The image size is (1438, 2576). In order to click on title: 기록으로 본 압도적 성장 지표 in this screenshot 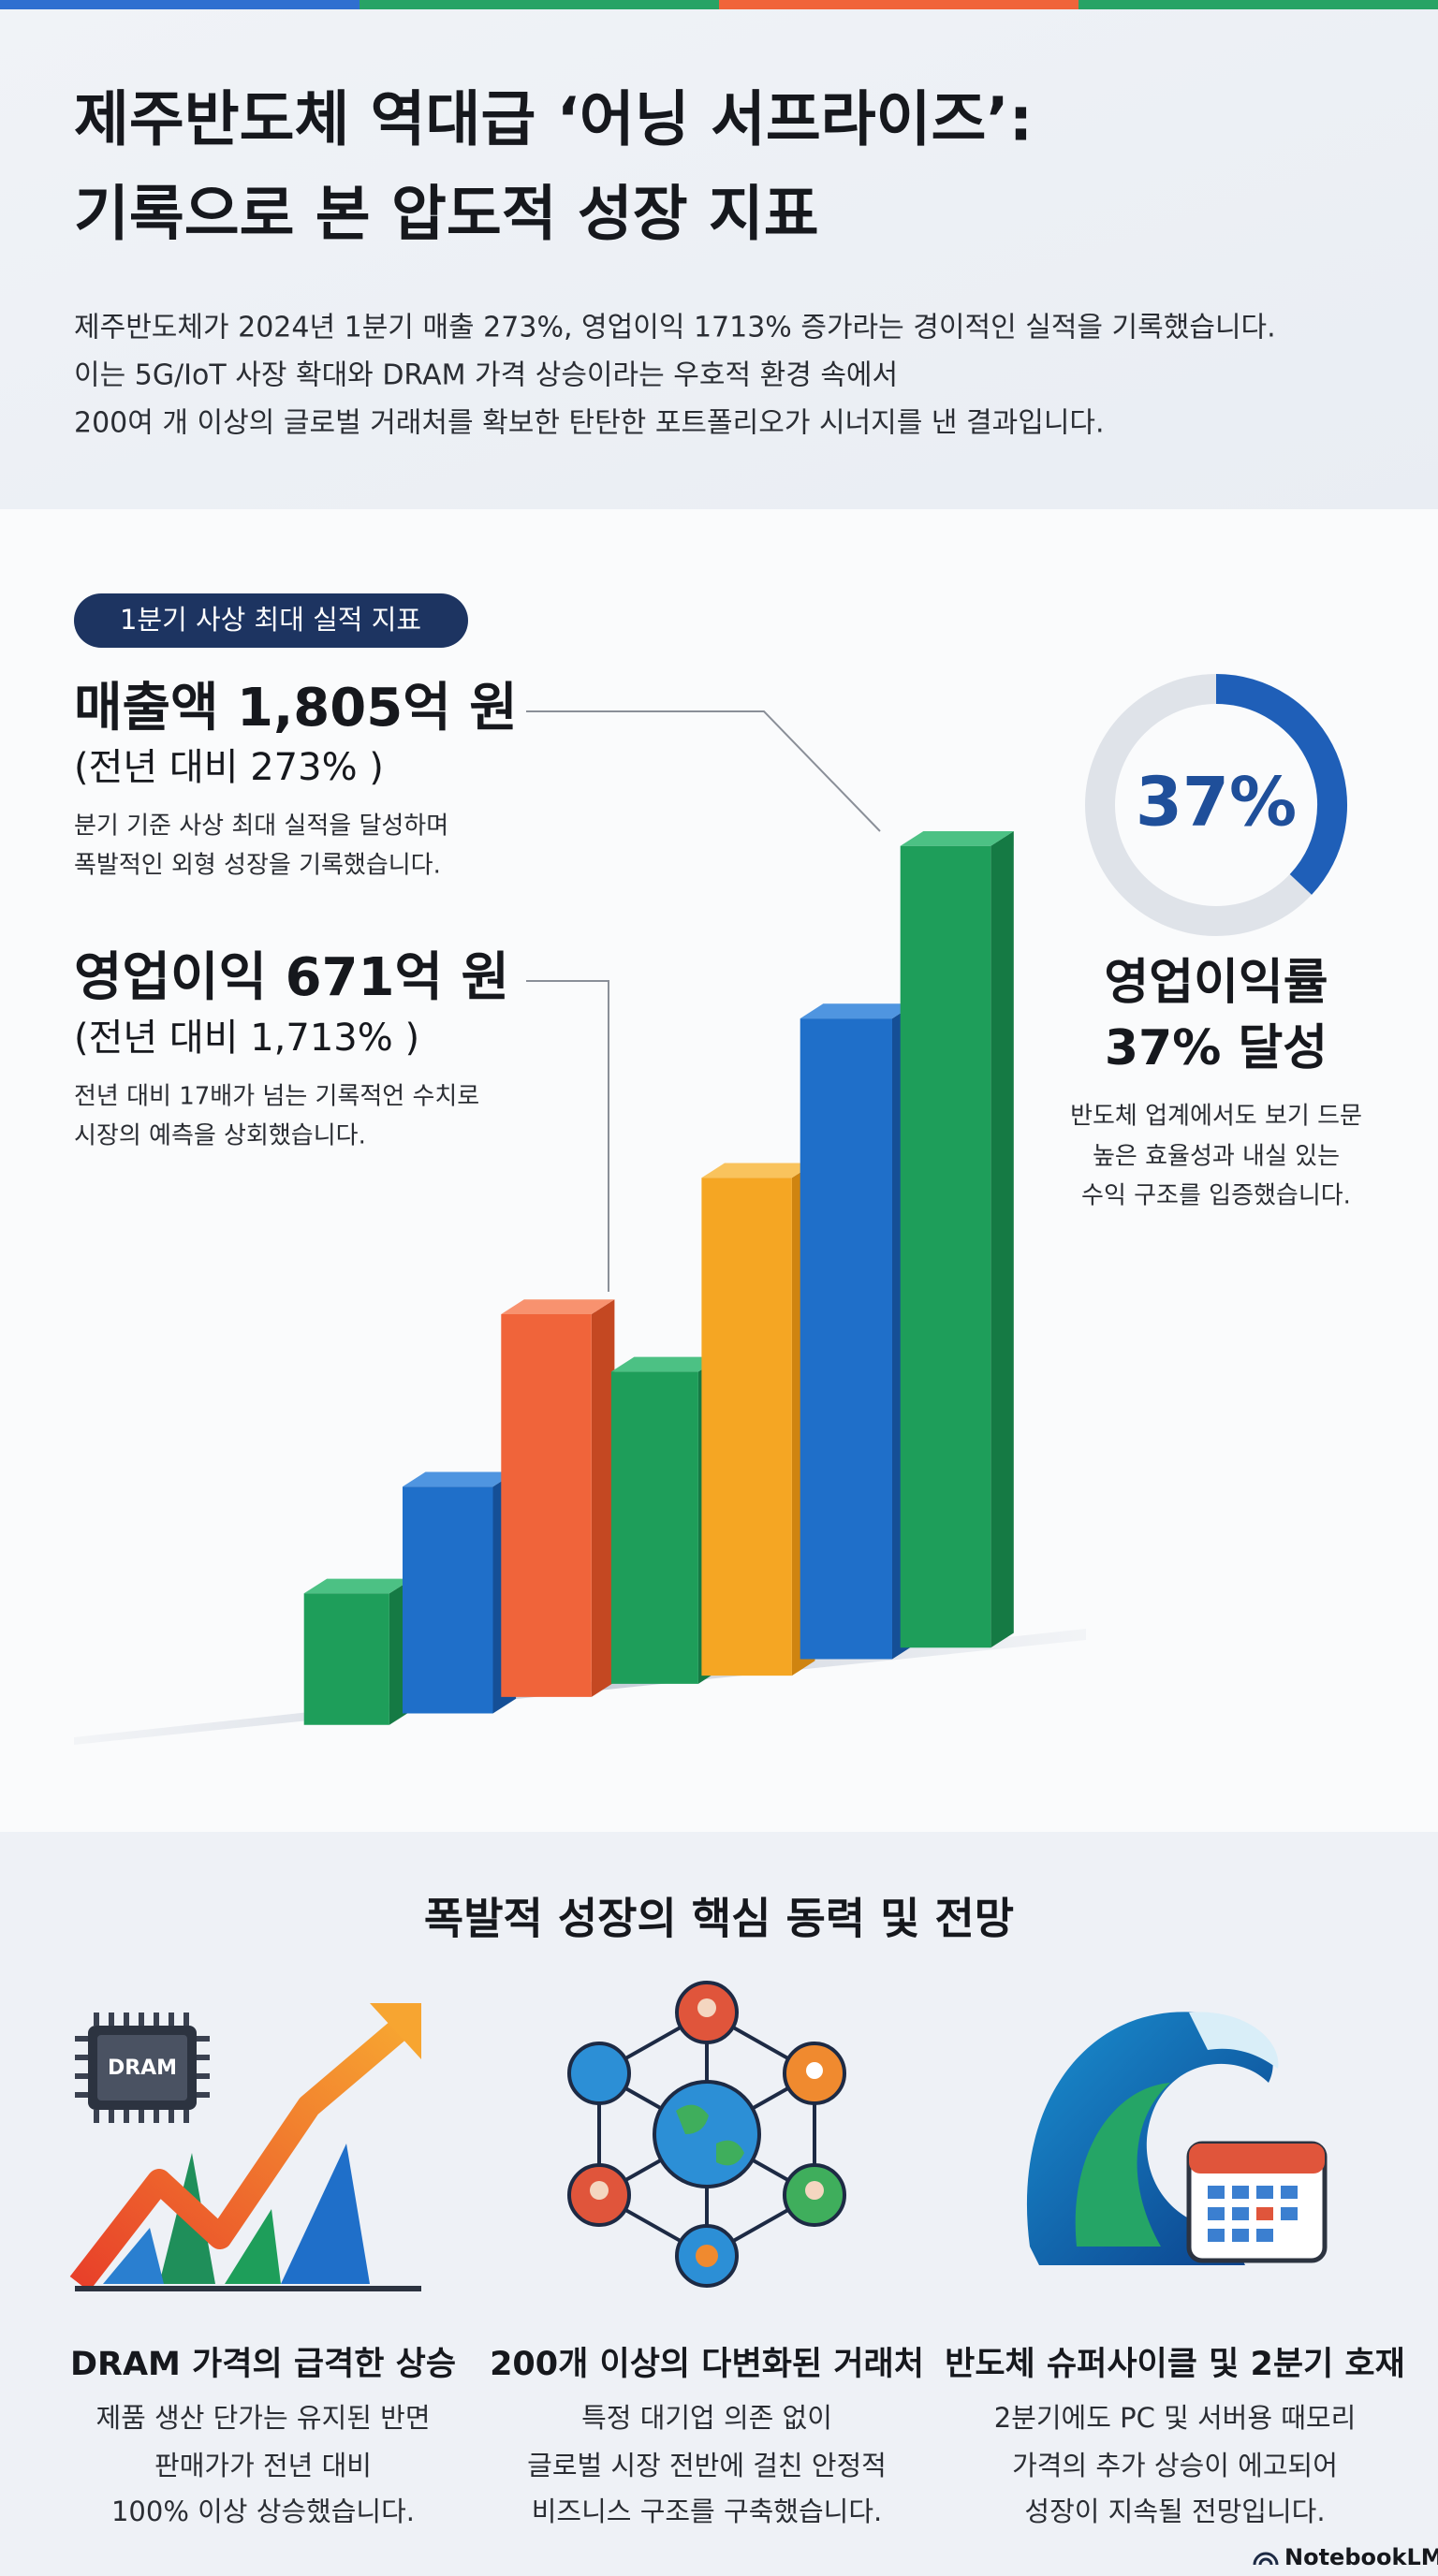, I will do `click(446, 215)`.